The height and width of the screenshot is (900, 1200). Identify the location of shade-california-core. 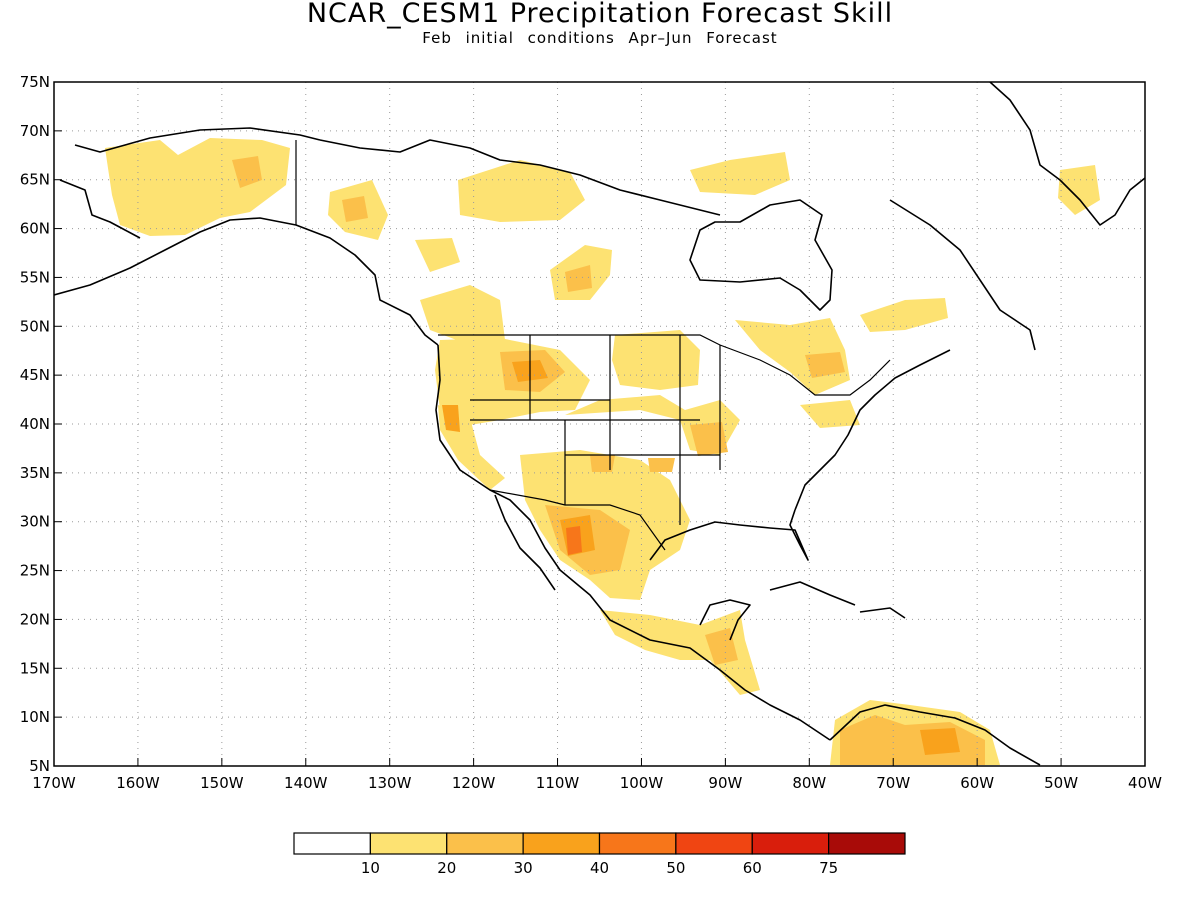
(451, 418).